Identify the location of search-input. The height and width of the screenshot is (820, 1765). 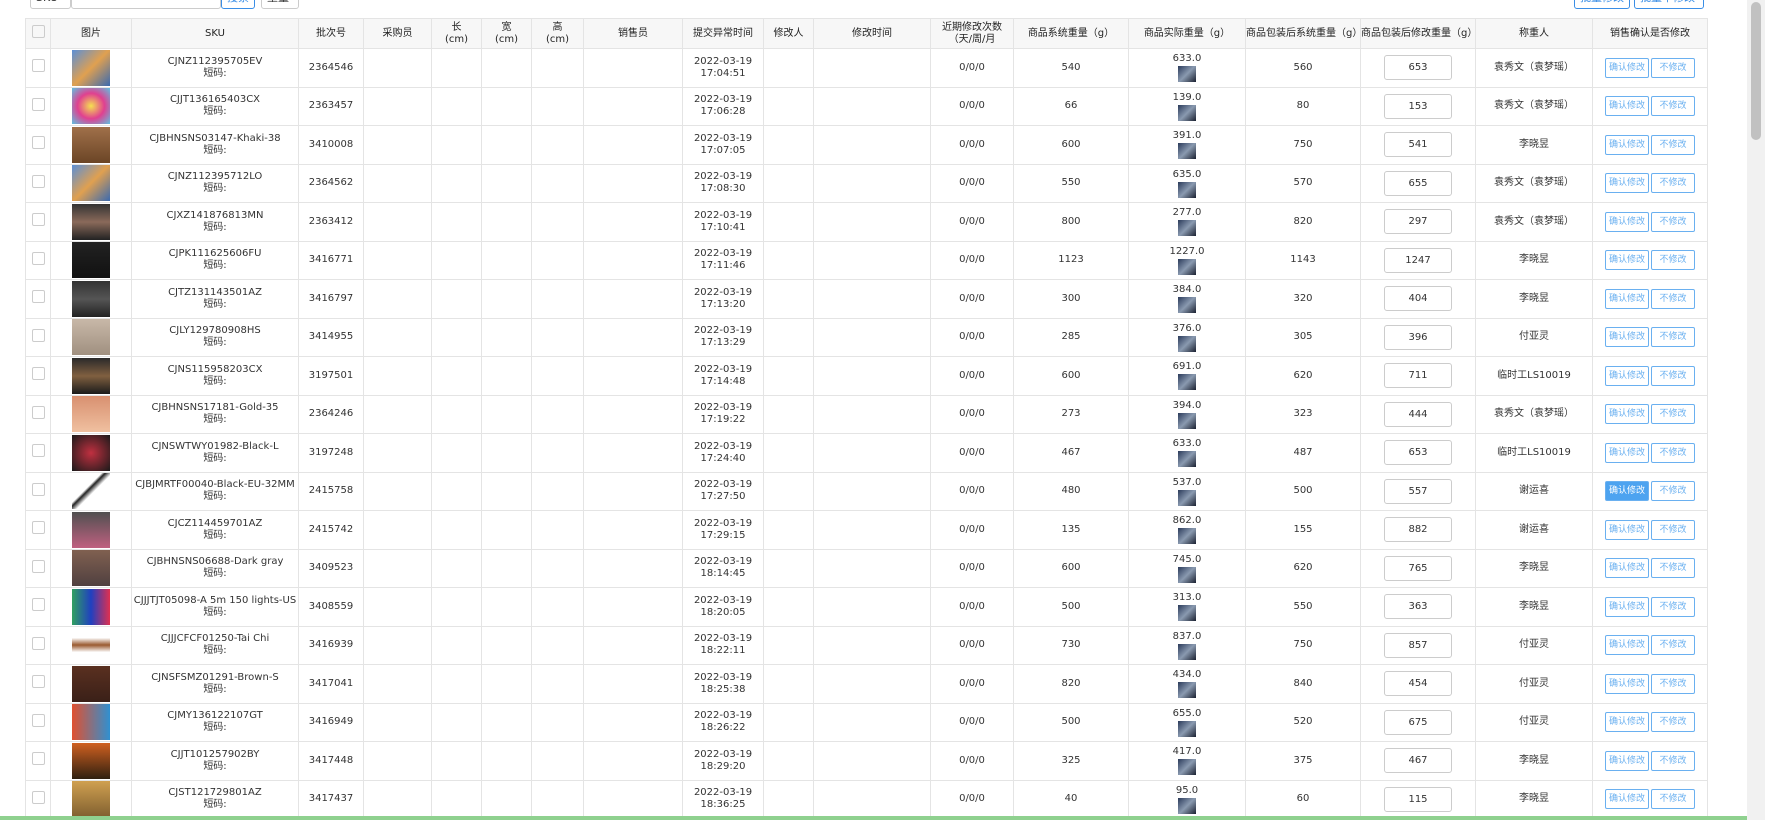
(146, 4).